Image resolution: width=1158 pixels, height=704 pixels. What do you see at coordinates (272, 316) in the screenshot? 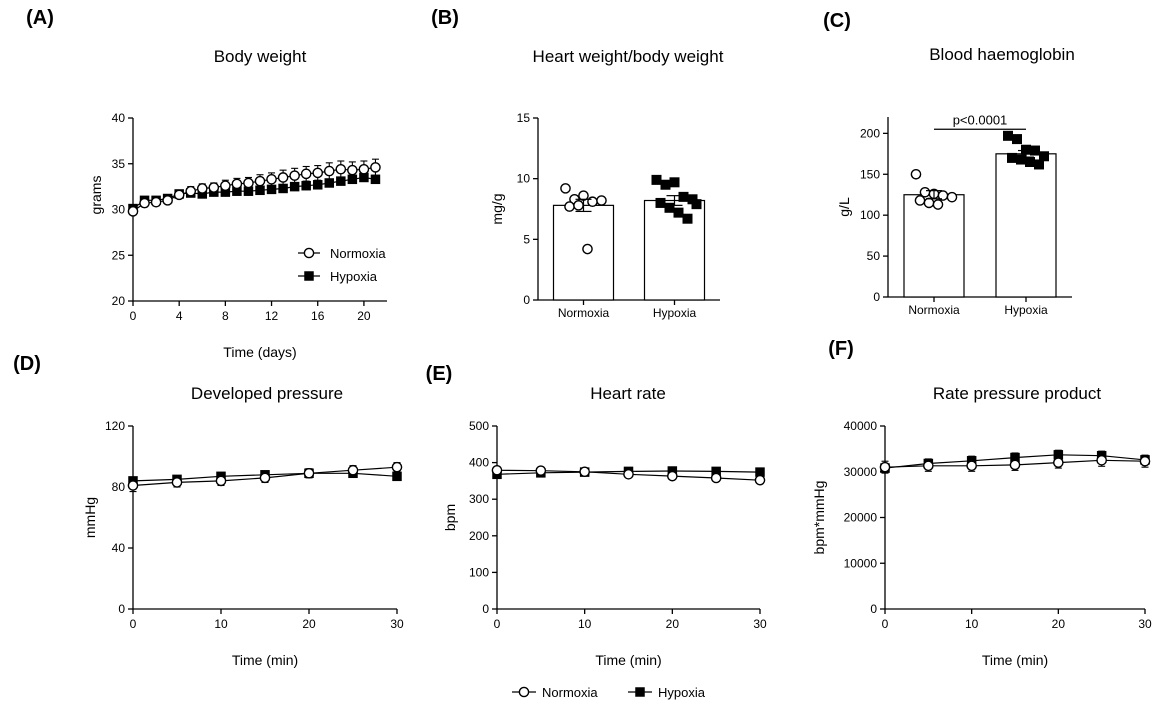
I see `x-tick-label: 12` at bounding box center [272, 316].